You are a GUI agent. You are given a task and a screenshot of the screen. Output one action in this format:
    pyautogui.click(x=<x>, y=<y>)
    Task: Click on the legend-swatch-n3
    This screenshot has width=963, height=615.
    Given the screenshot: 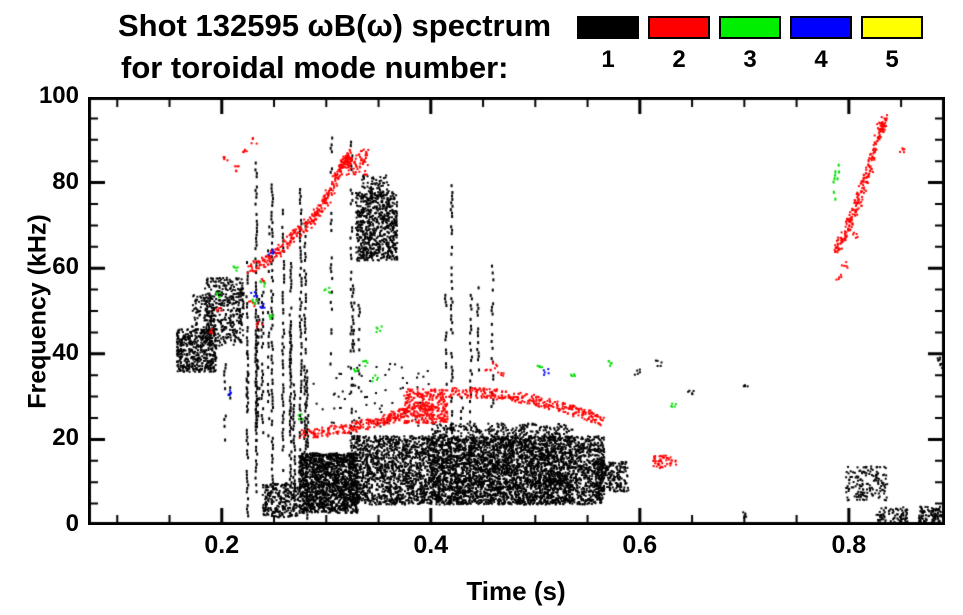 What is the action you would take?
    pyautogui.click(x=750, y=27)
    